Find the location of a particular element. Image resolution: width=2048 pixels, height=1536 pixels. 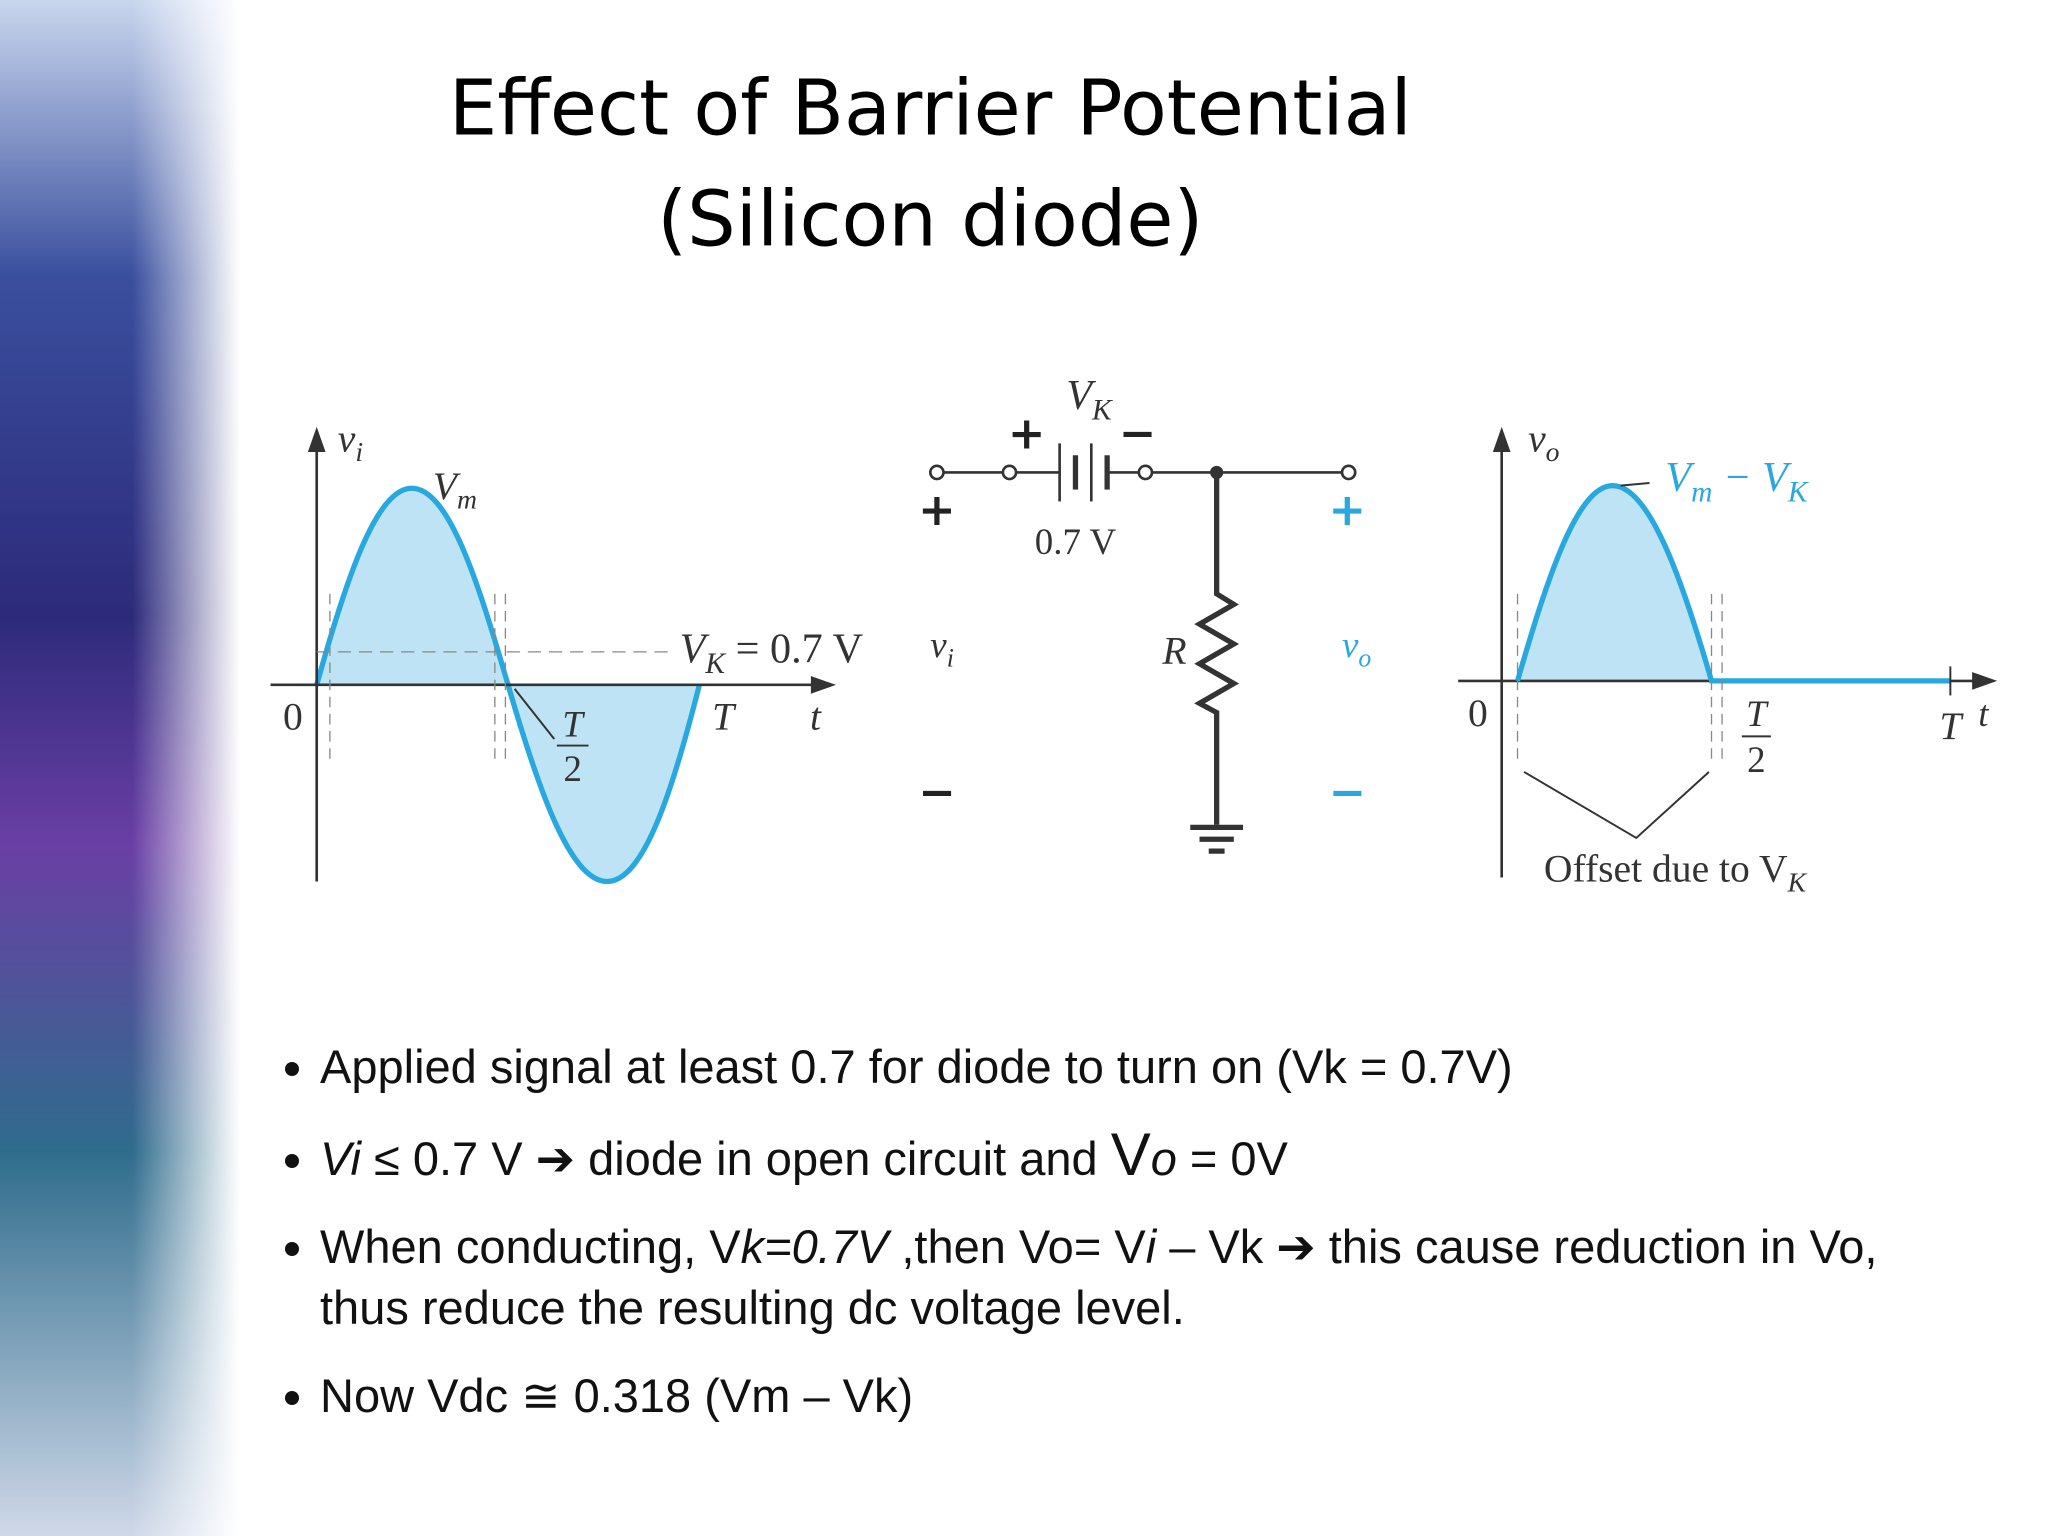

diagram-label: Offset due to VK is located at coordinates (1676, 871).